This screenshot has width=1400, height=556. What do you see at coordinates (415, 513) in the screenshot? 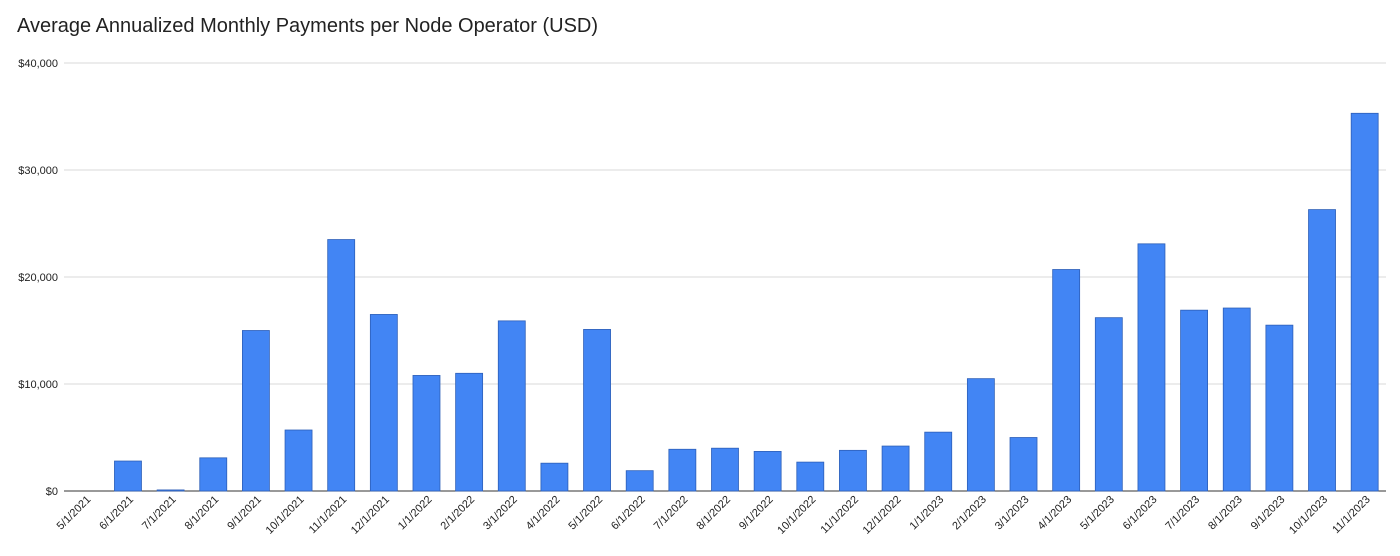
I see `x-tick-label: 1/1/2022` at bounding box center [415, 513].